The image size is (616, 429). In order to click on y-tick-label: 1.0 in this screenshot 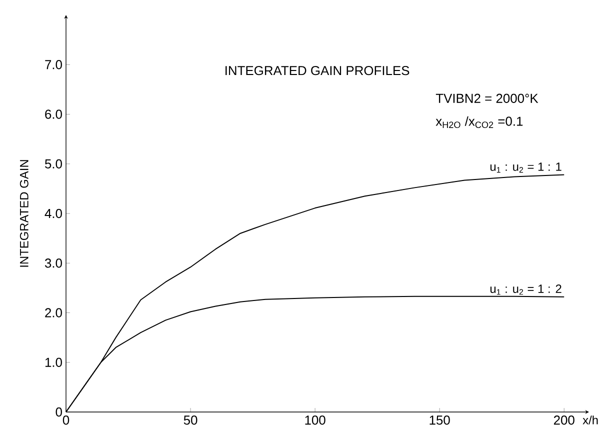, I will do `click(53, 362)`.